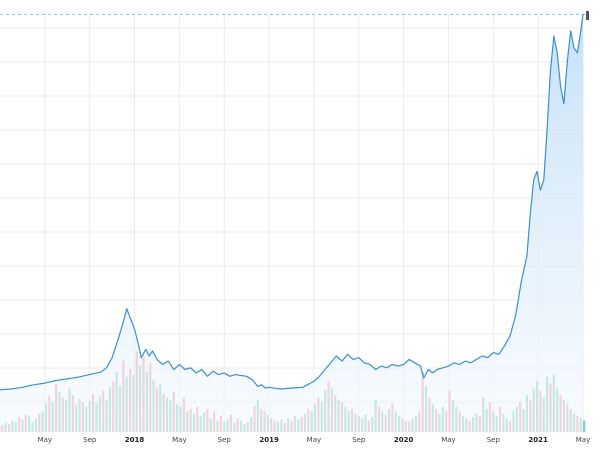 This screenshot has width=600, height=451. I want to click on x-tick-label: 2019, so click(269, 440).